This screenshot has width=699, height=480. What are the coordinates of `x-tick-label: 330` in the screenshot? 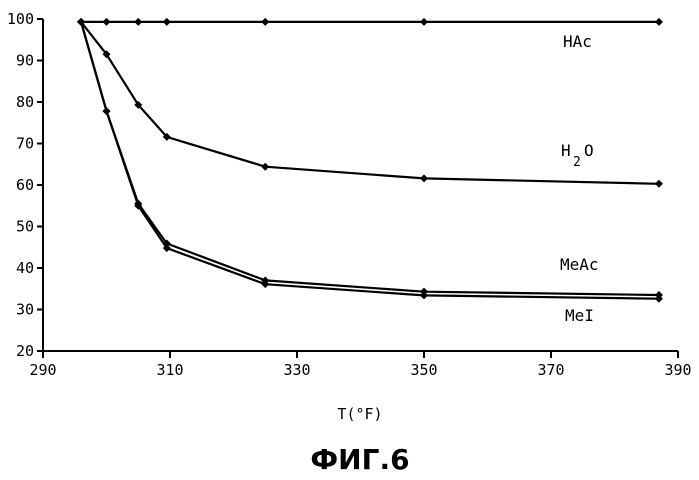 It's located at (296, 370).